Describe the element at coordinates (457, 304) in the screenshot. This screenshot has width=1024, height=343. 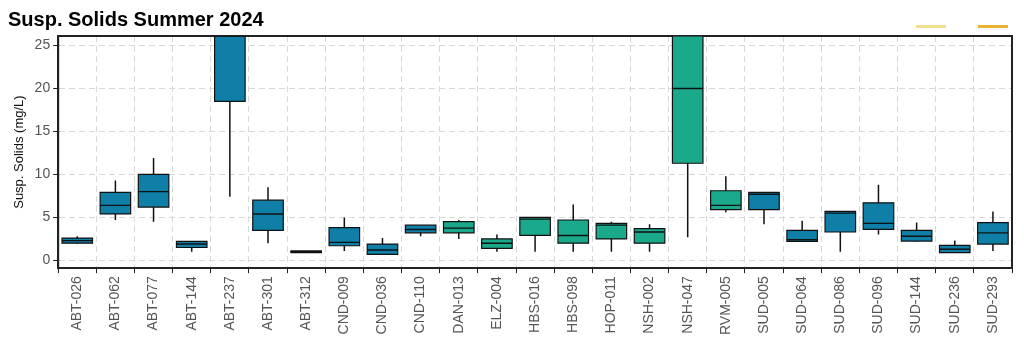
I see `x-tick-label: DAN-013` at that location.